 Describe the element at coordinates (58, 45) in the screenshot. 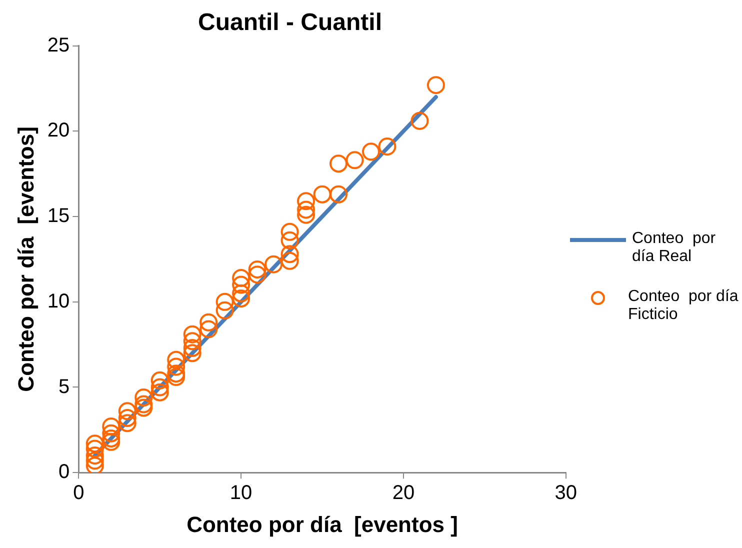

I see `y-tick-label: 25` at that location.